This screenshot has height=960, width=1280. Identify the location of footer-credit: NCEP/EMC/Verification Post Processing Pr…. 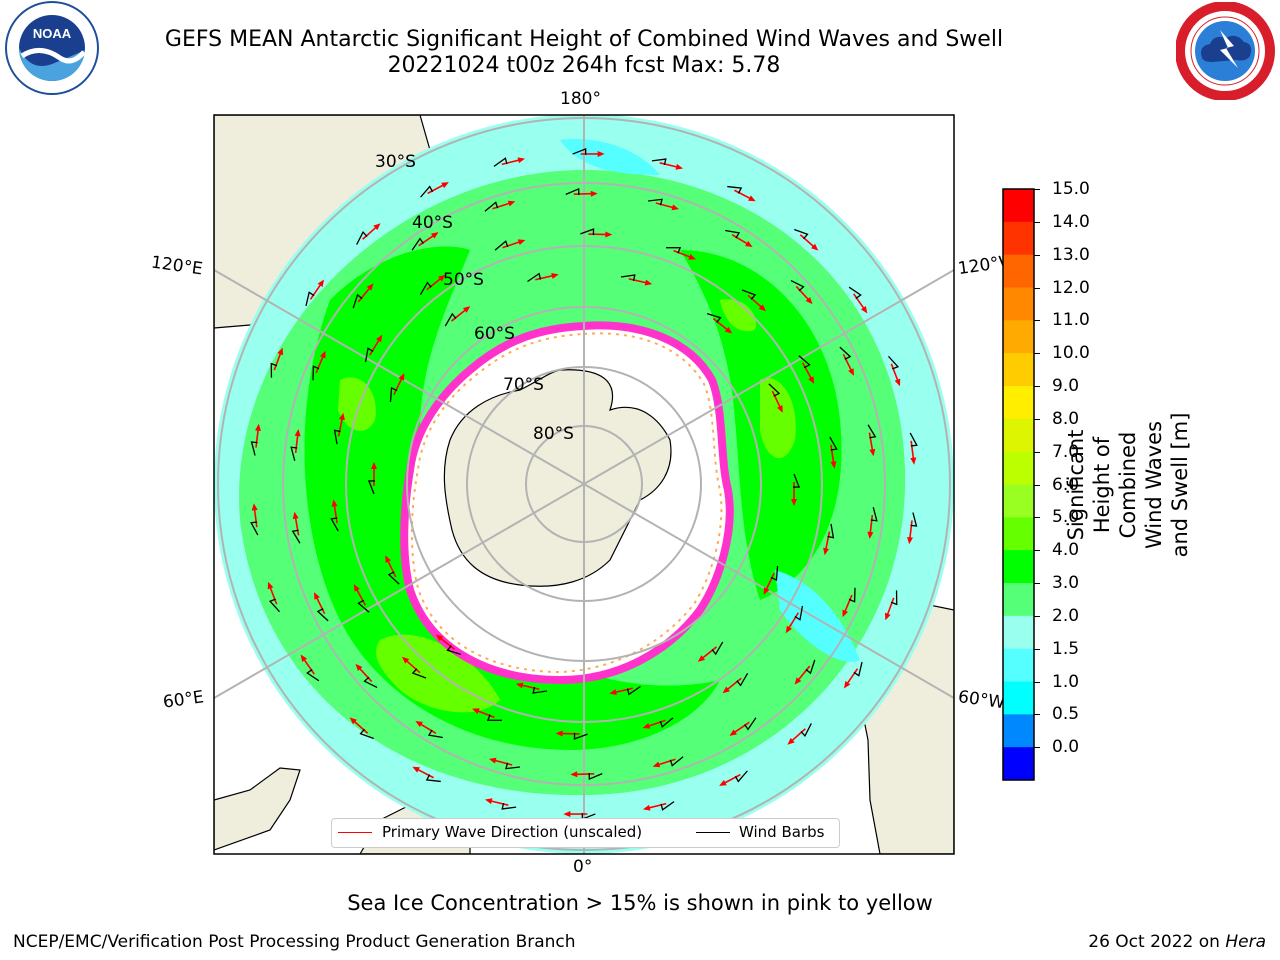
(294, 942).